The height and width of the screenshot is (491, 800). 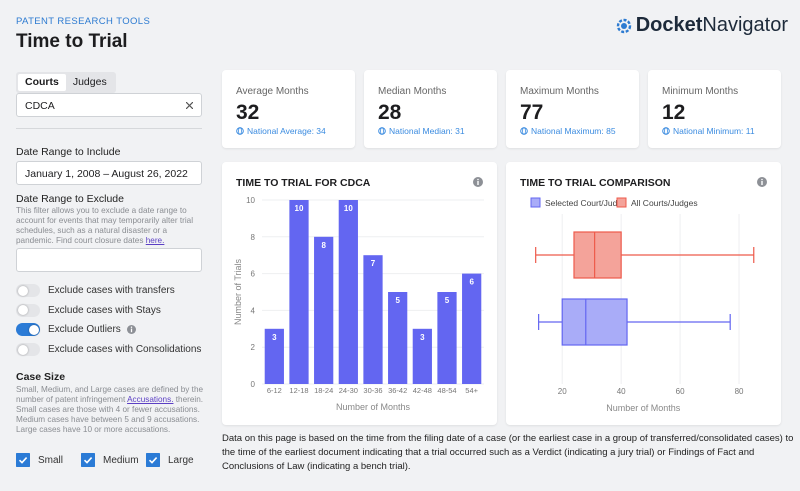 I want to click on stat-card: Average Months 32 National Average: 34, so click(x=288, y=109).